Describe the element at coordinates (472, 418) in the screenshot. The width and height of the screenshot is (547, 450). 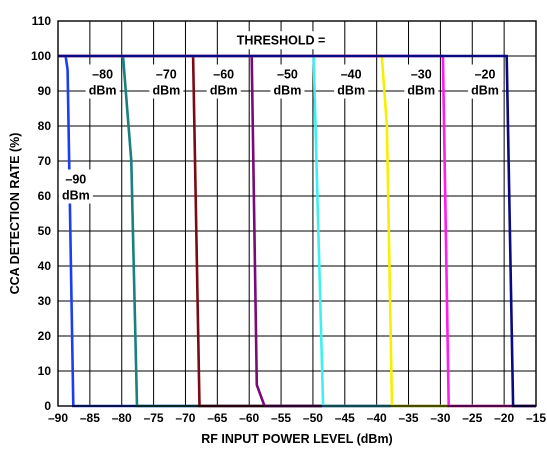
I see `x-tick-label: –25` at that location.